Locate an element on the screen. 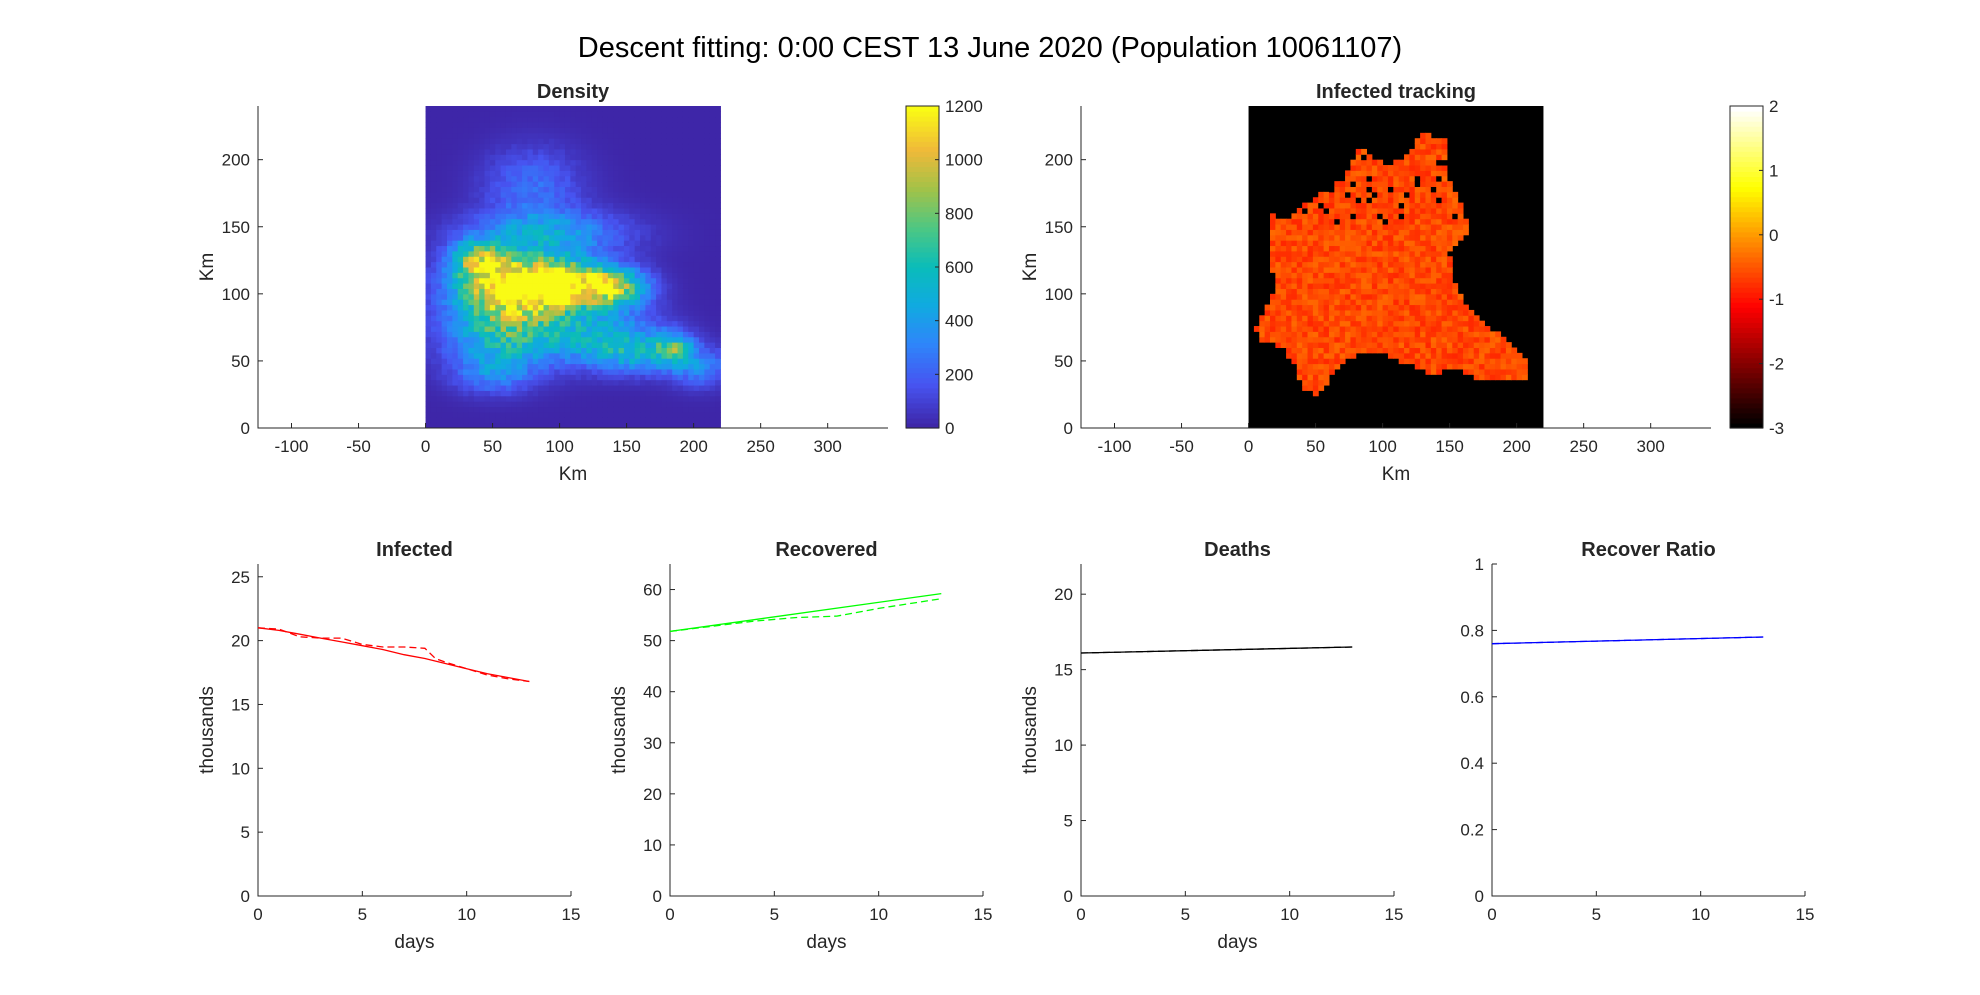 Image resolution: width=1980 pixels, height=995 pixels. subplot-title: Infected tracking is located at coordinates (1396, 92).